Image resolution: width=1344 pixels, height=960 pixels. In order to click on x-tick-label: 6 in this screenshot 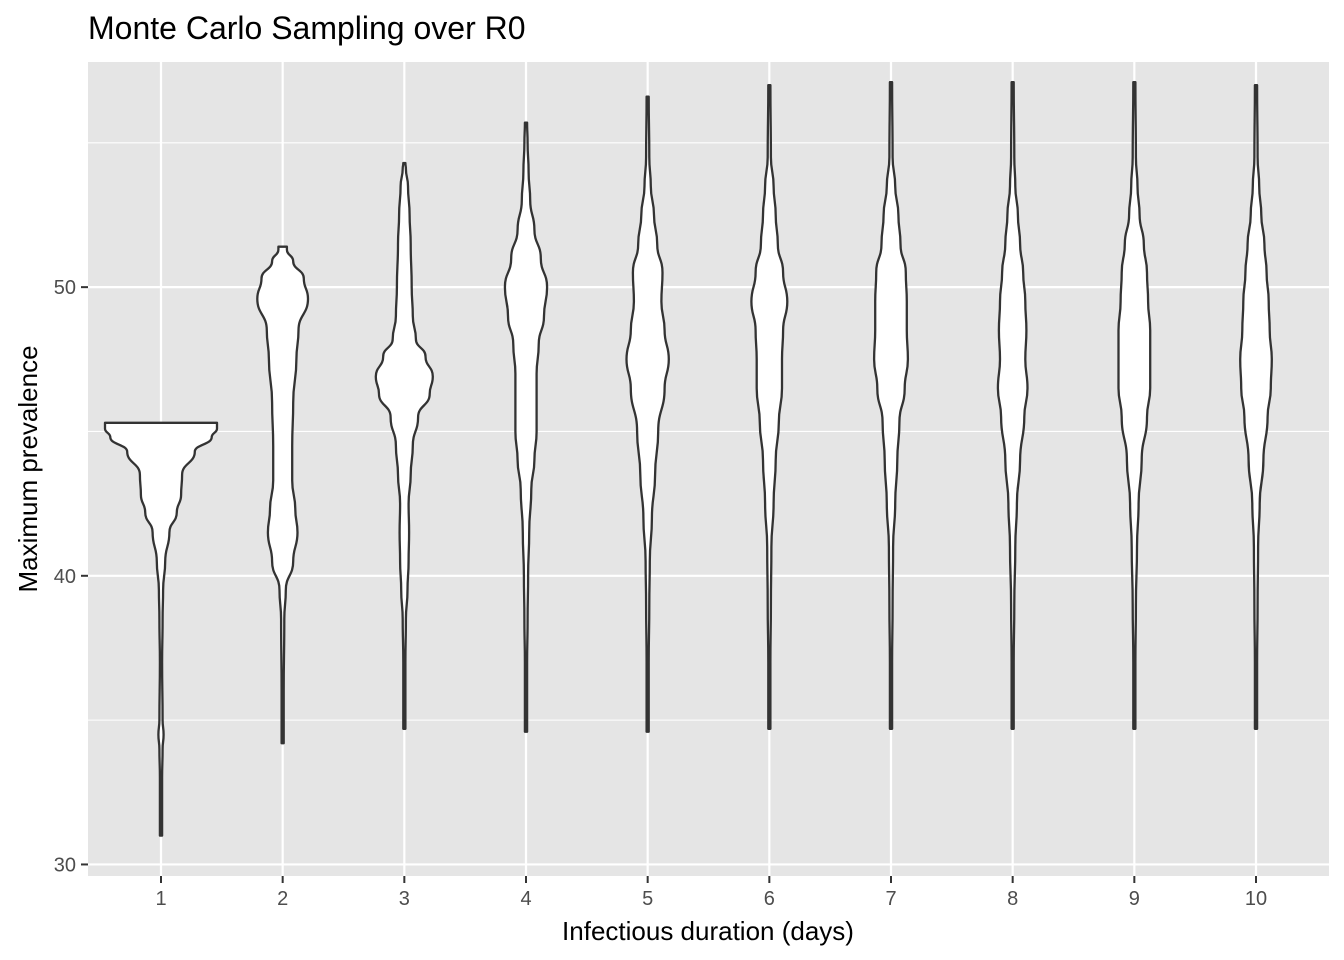, I will do `click(769, 899)`.